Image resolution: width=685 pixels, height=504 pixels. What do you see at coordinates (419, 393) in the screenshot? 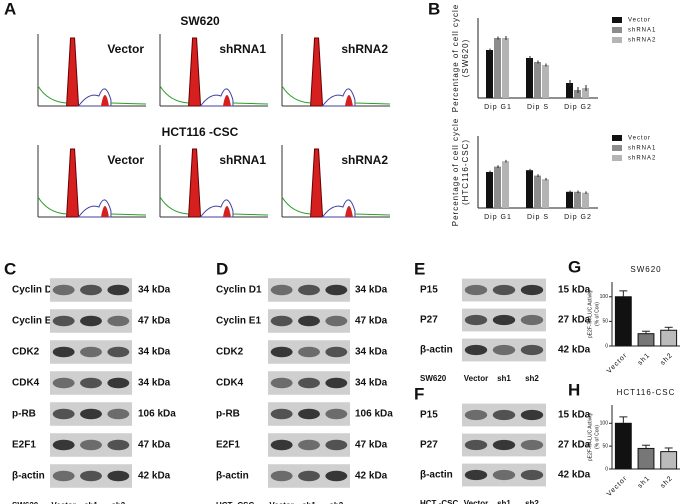
I see `panel-label: F` at bounding box center [419, 393].